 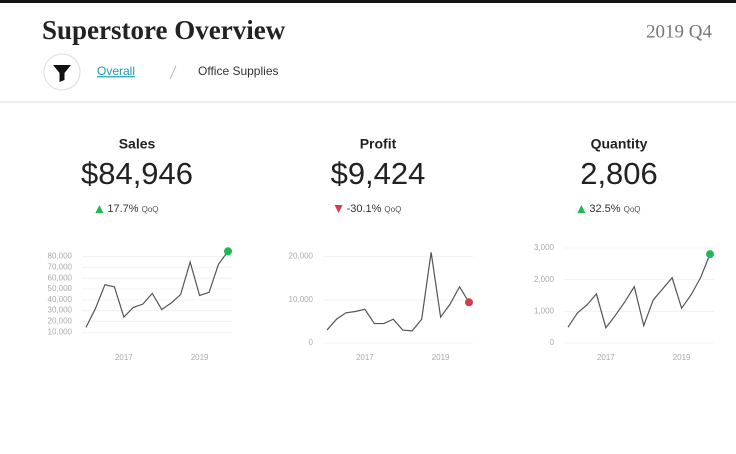 I want to click on kpi-value: 2,806, so click(x=619, y=173).